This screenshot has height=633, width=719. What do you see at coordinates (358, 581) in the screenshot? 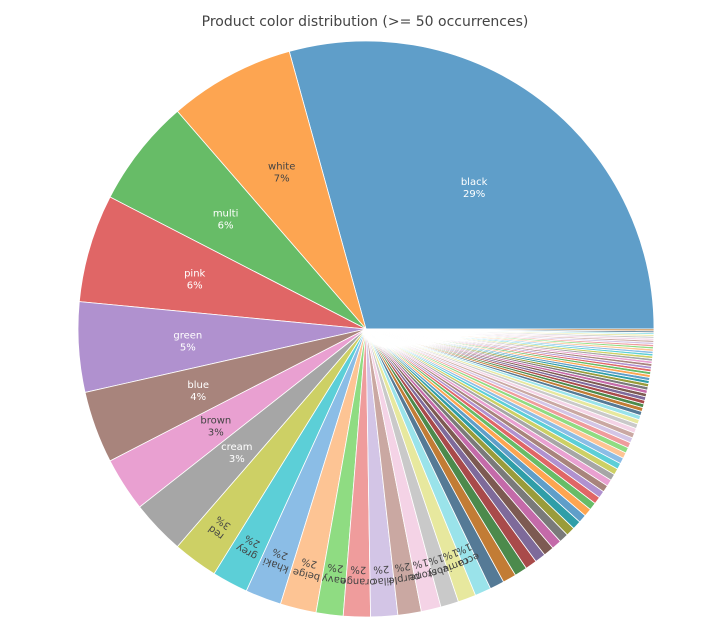
I see `slice-label-name: orange` at bounding box center [358, 581].